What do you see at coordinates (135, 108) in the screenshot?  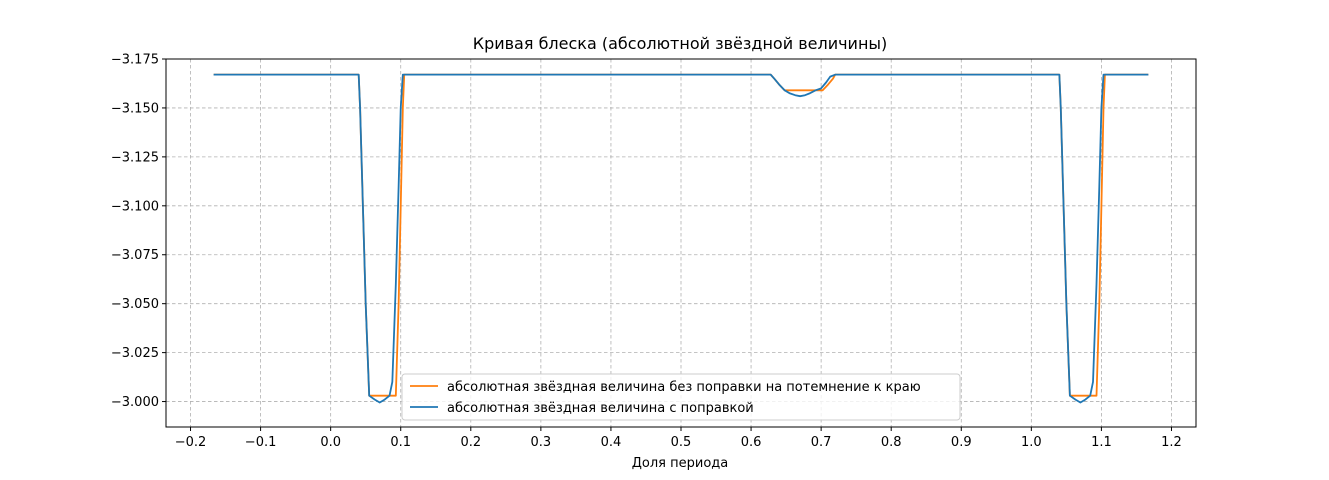 I see `y-tick-label: −3.150` at bounding box center [135, 108].